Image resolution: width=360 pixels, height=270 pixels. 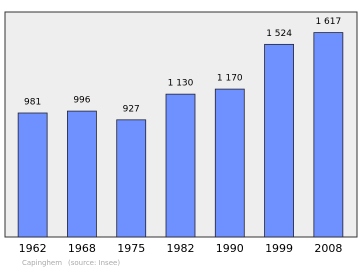 I want to click on value-label: 927, so click(x=131, y=109).